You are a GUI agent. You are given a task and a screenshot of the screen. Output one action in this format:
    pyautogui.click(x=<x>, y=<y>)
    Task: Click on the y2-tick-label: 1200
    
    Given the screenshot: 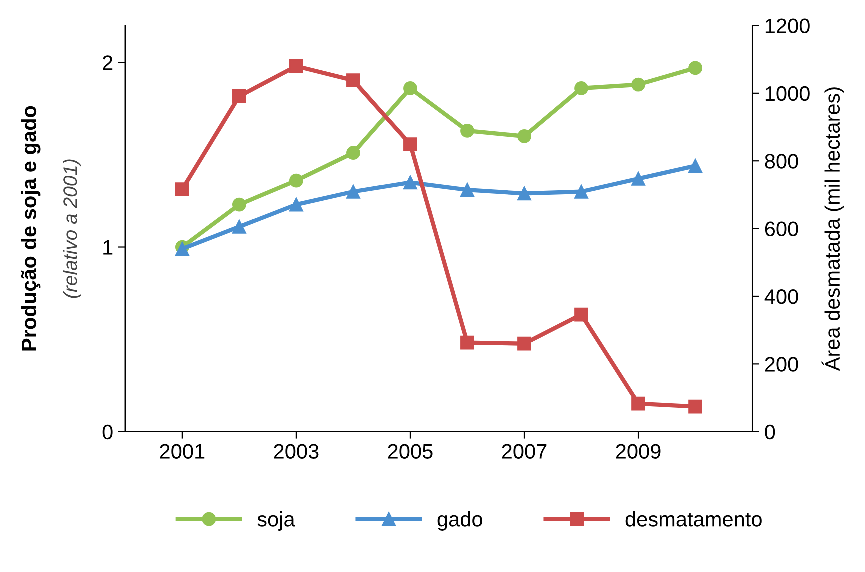 What is the action you would take?
    pyautogui.click(x=788, y=26)
    